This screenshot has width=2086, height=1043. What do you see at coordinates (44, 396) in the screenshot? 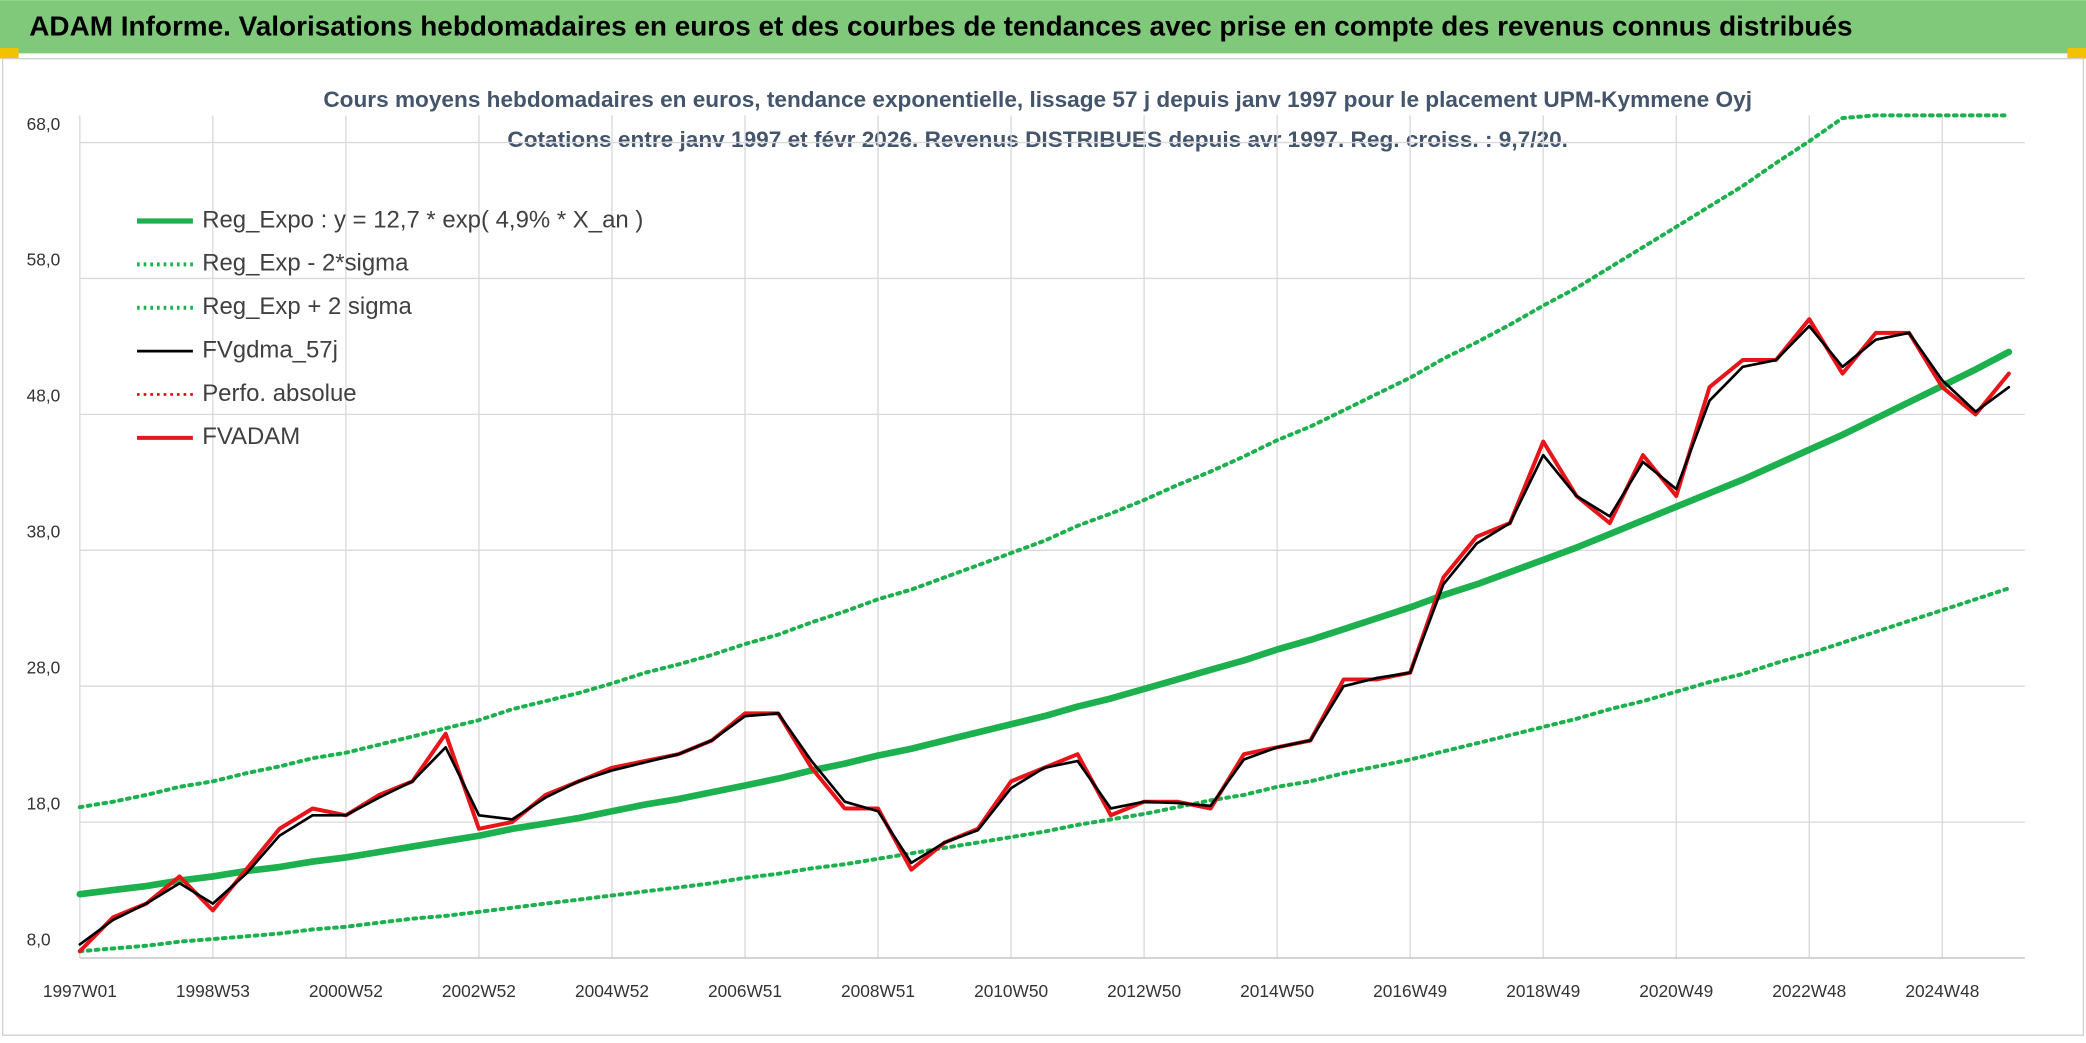
I see `y-tick-label: 48,0` at bounding box center [44, 396].